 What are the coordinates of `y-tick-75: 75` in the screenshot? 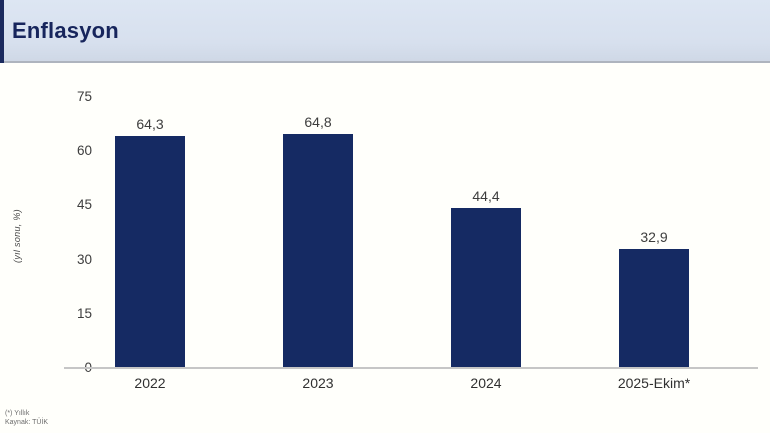 It's located at (84, 96).